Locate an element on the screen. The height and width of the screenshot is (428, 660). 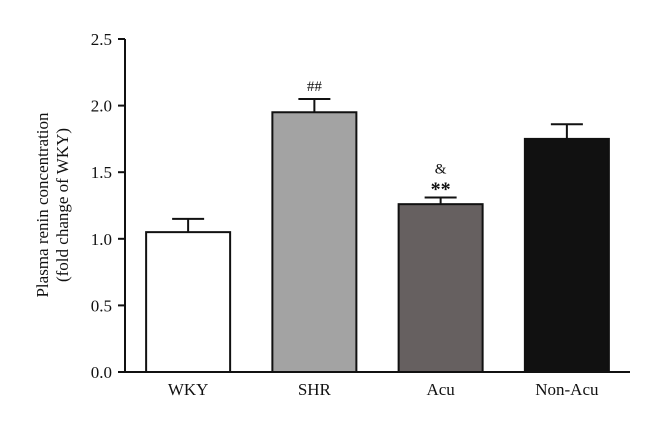
y-tick-label: 1.5 is located at coordinates (101, 172).